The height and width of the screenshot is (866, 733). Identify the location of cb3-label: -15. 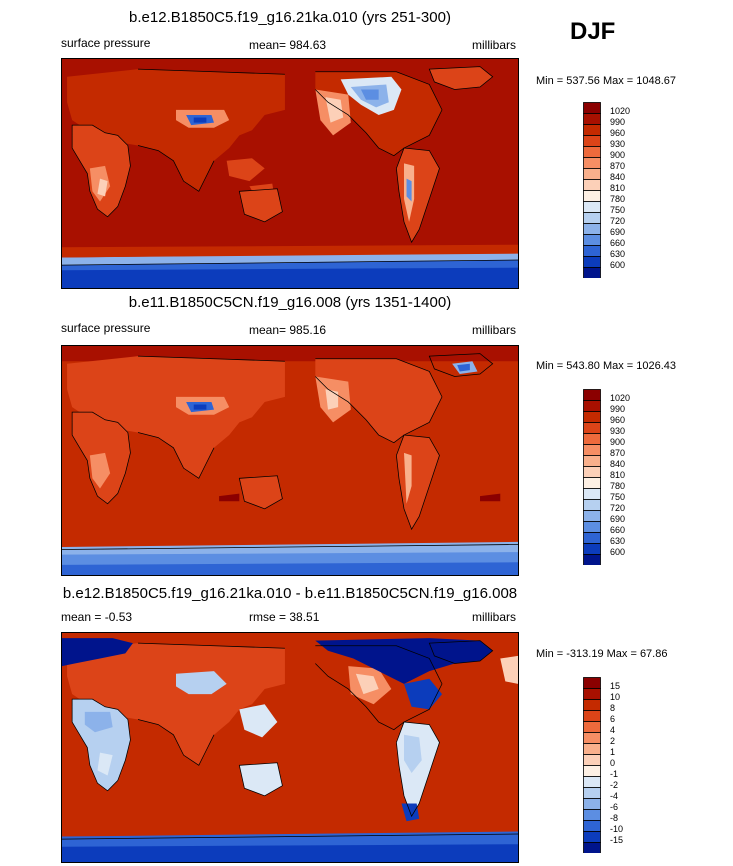
(617, 840).